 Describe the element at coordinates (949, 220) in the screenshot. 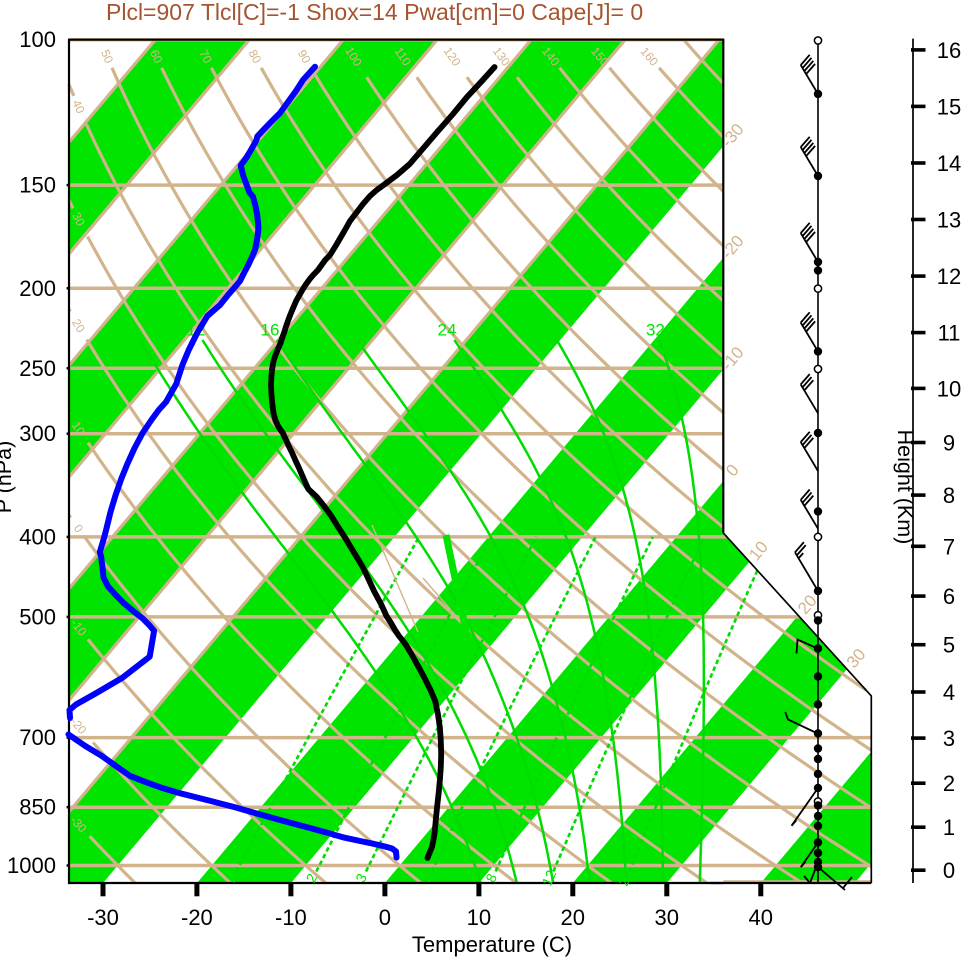

I see `svg-text: 13` at that location.